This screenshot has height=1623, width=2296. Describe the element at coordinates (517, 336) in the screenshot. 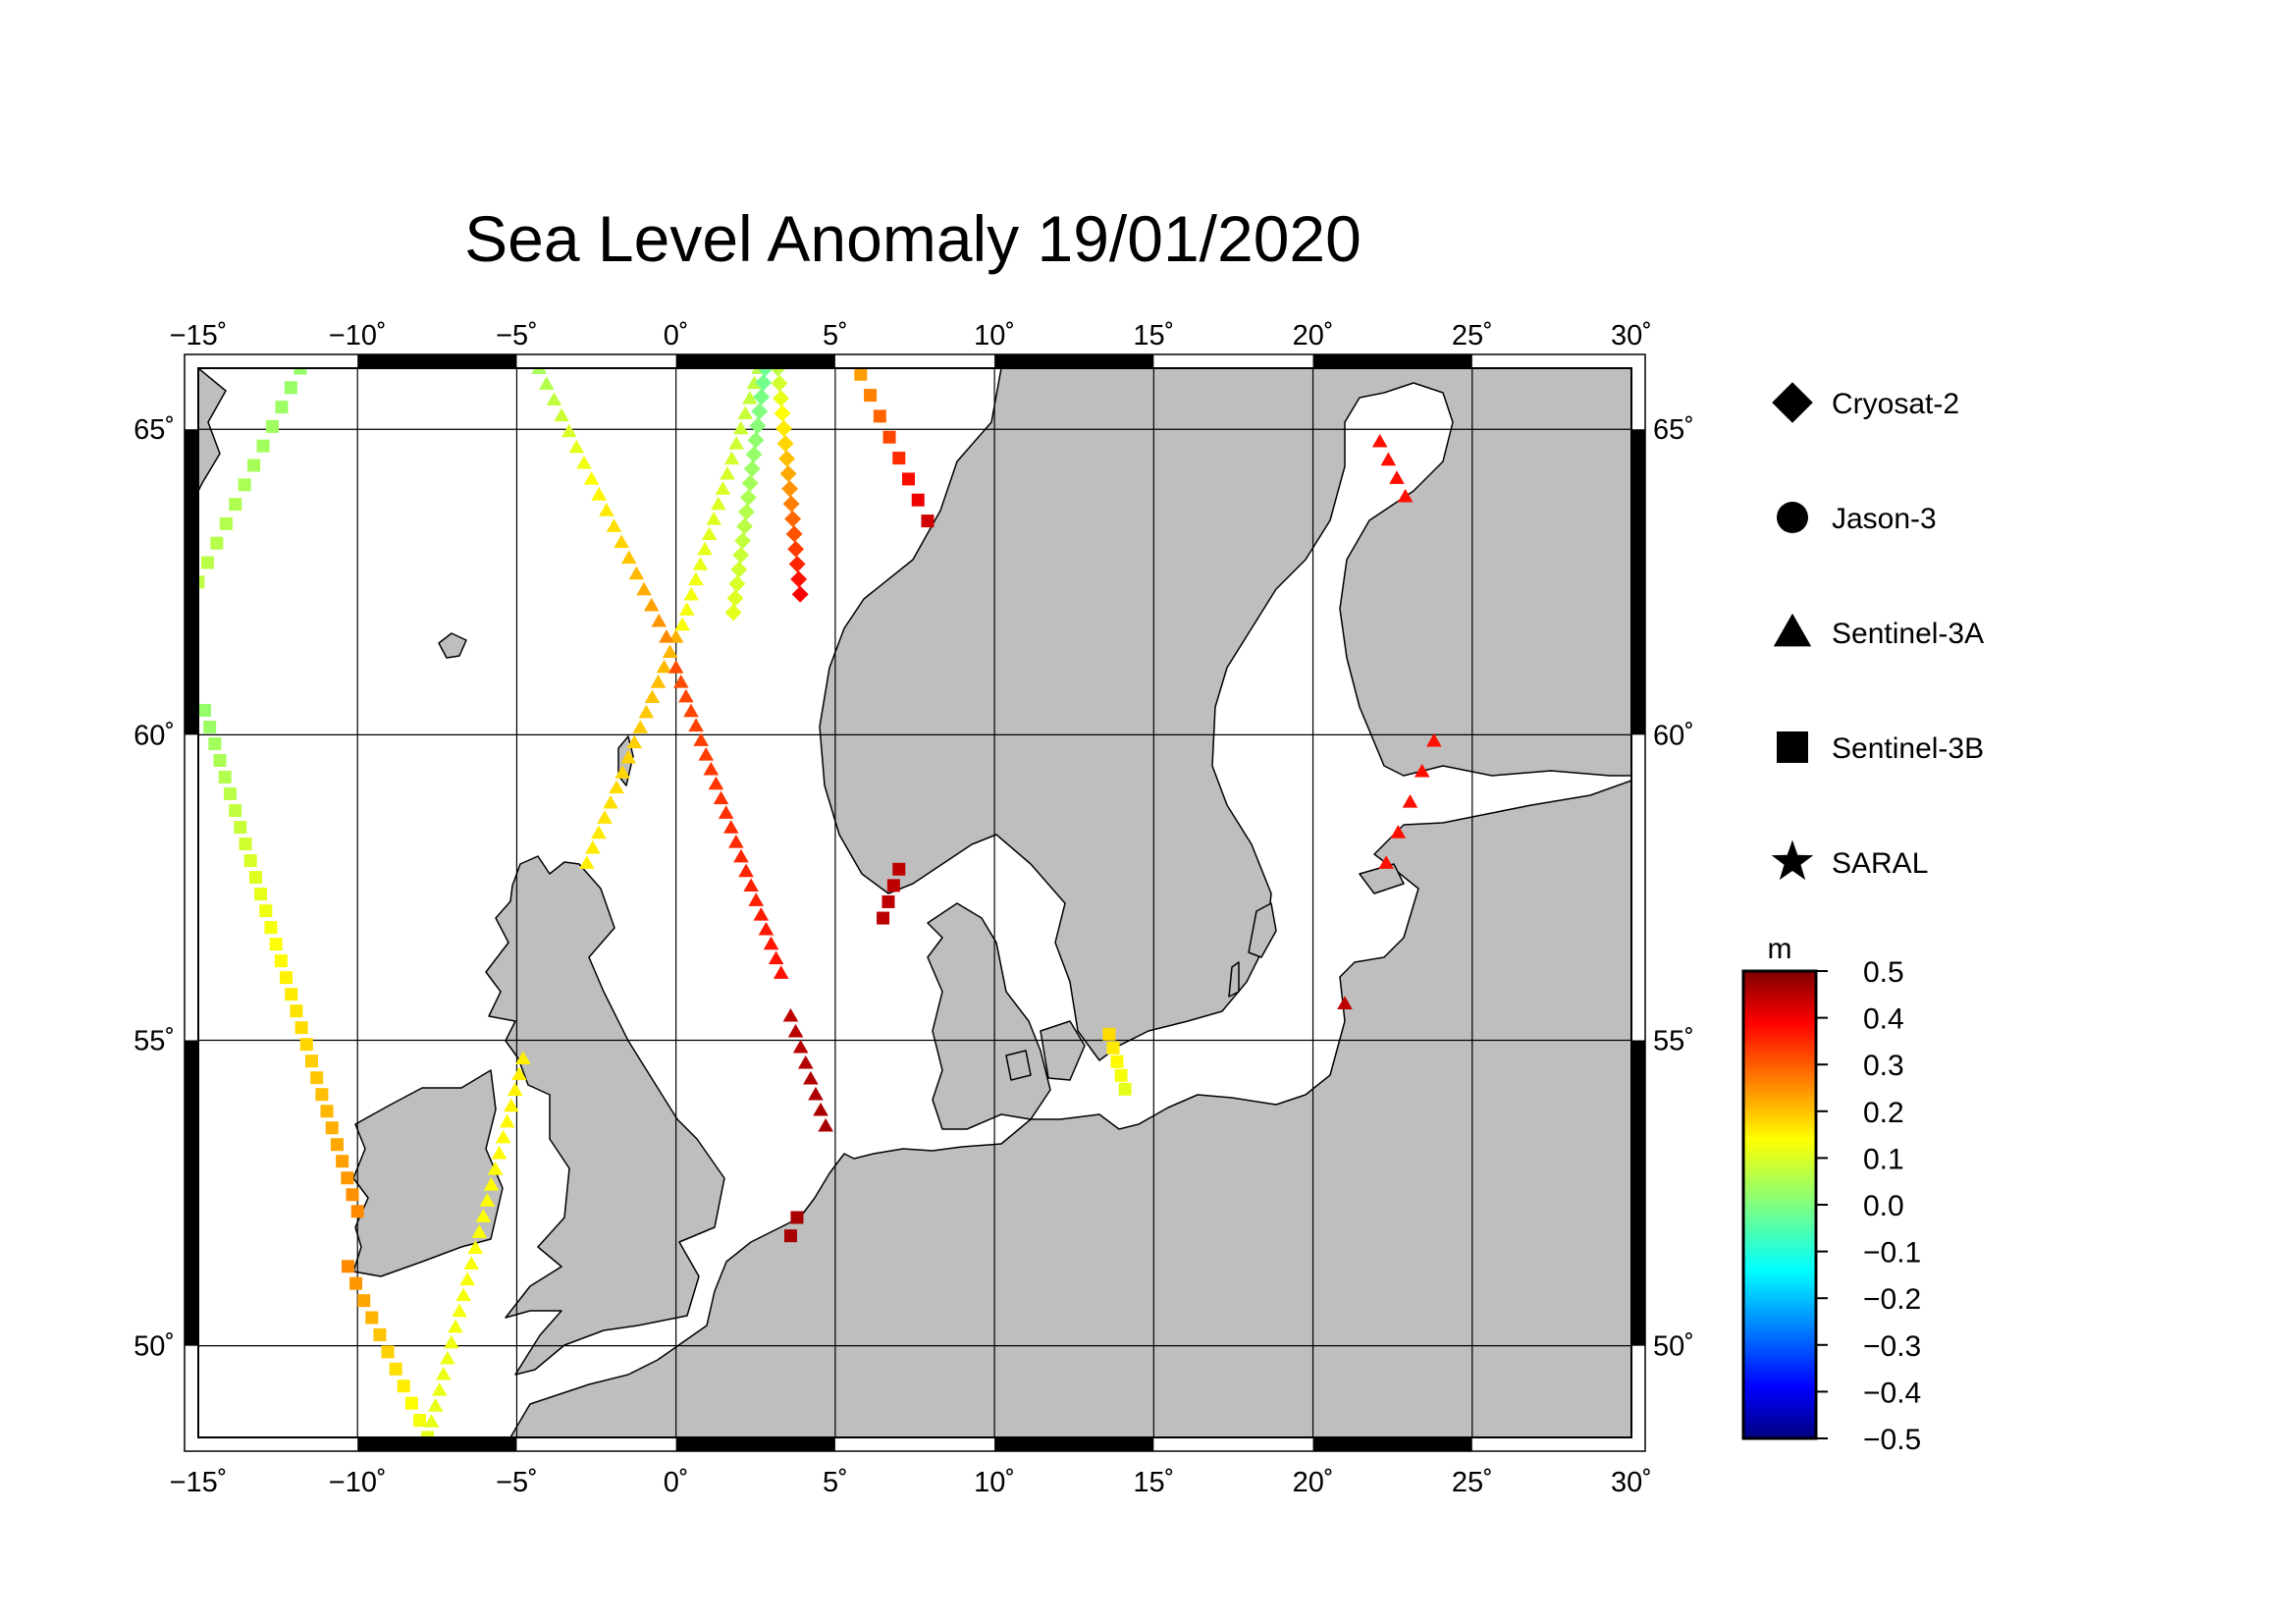

I see `lon-tick-top: −5˚` at that location.